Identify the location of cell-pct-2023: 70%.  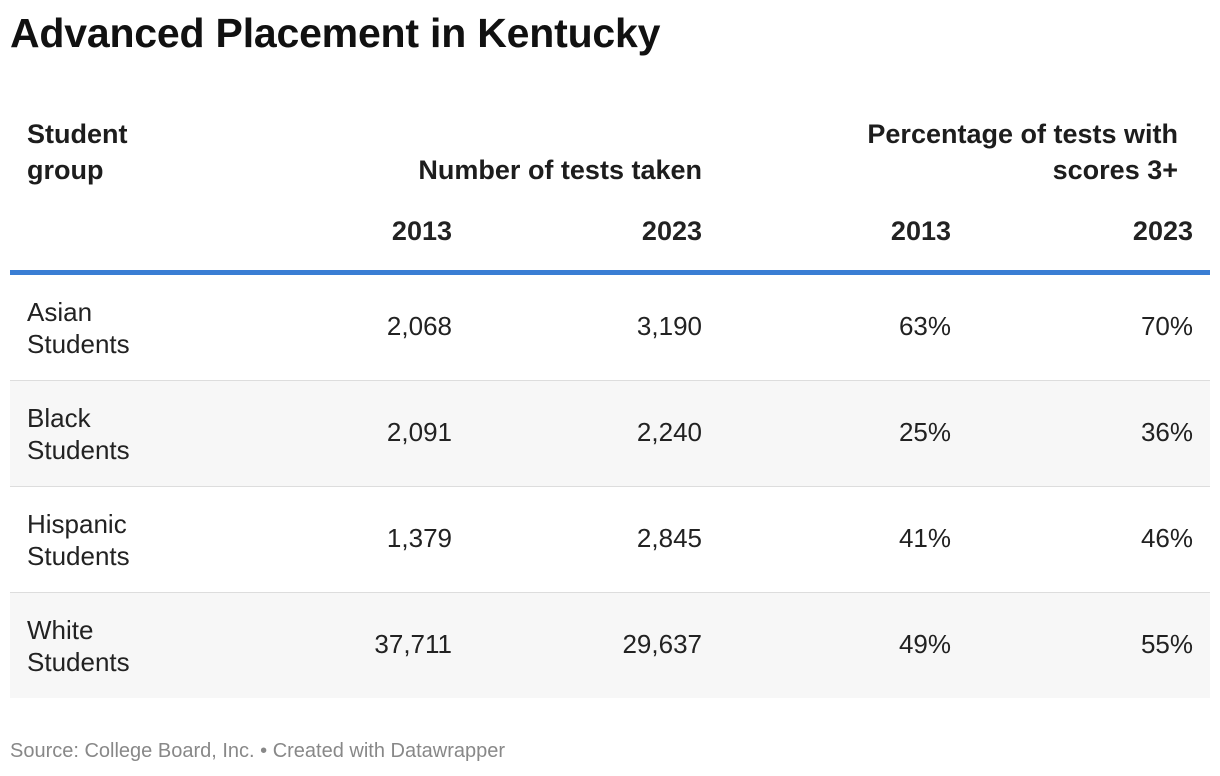
(1166, 326).